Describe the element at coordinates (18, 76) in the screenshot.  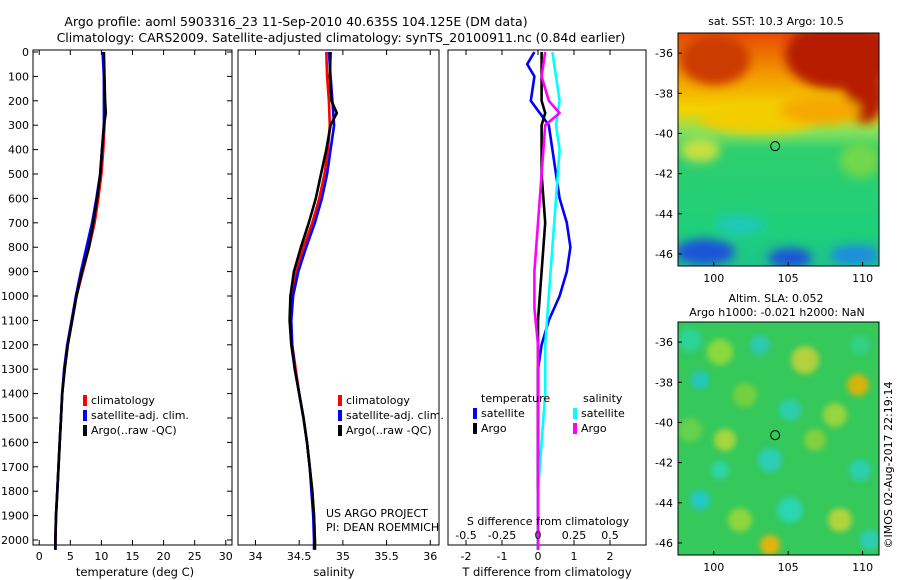
I see `depth-tick-label: 100` at that location.